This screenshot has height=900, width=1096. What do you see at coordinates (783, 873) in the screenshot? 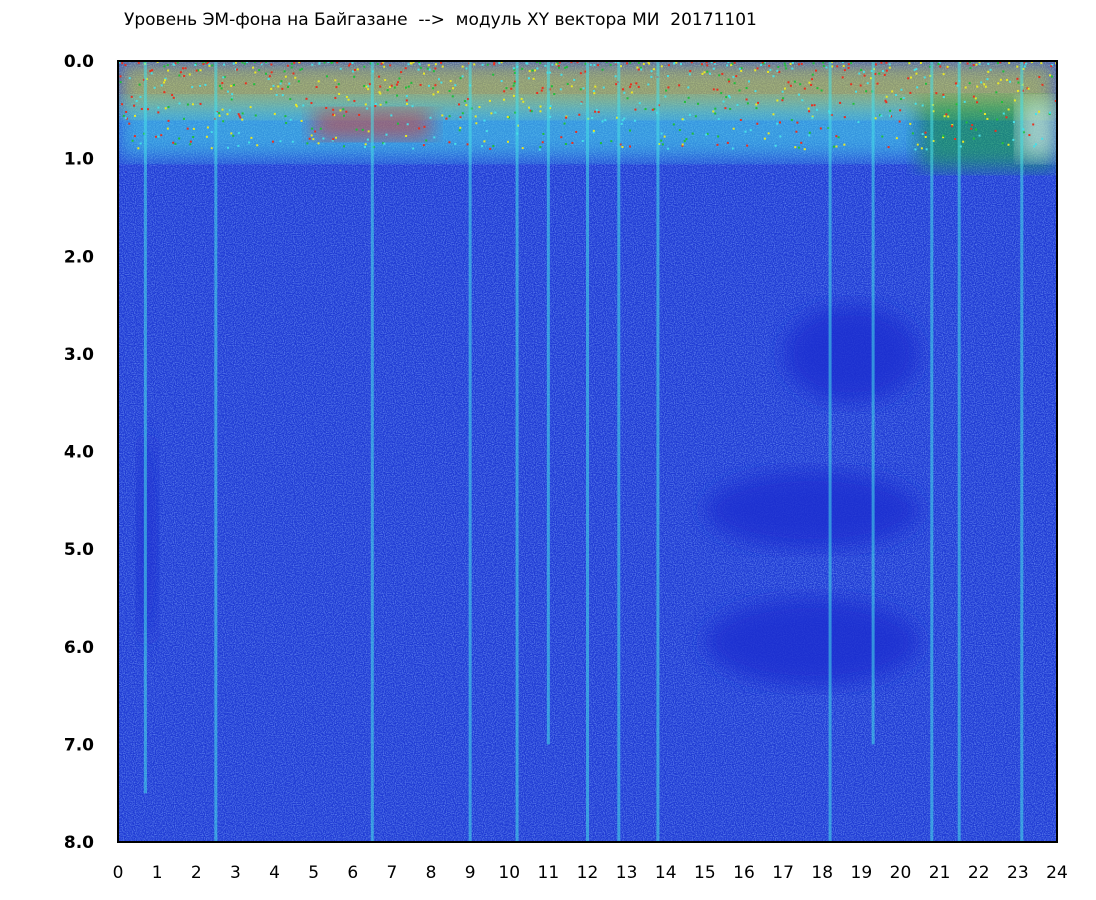
I see `x-tick-label: 17` at bounding box center [783, 873].